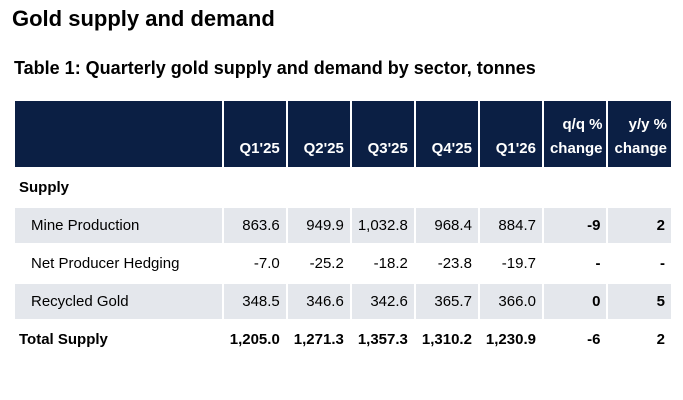 This screenshot has height=400, width=683. I want to click on row-label: Recycled Gold, so click(118, 301).